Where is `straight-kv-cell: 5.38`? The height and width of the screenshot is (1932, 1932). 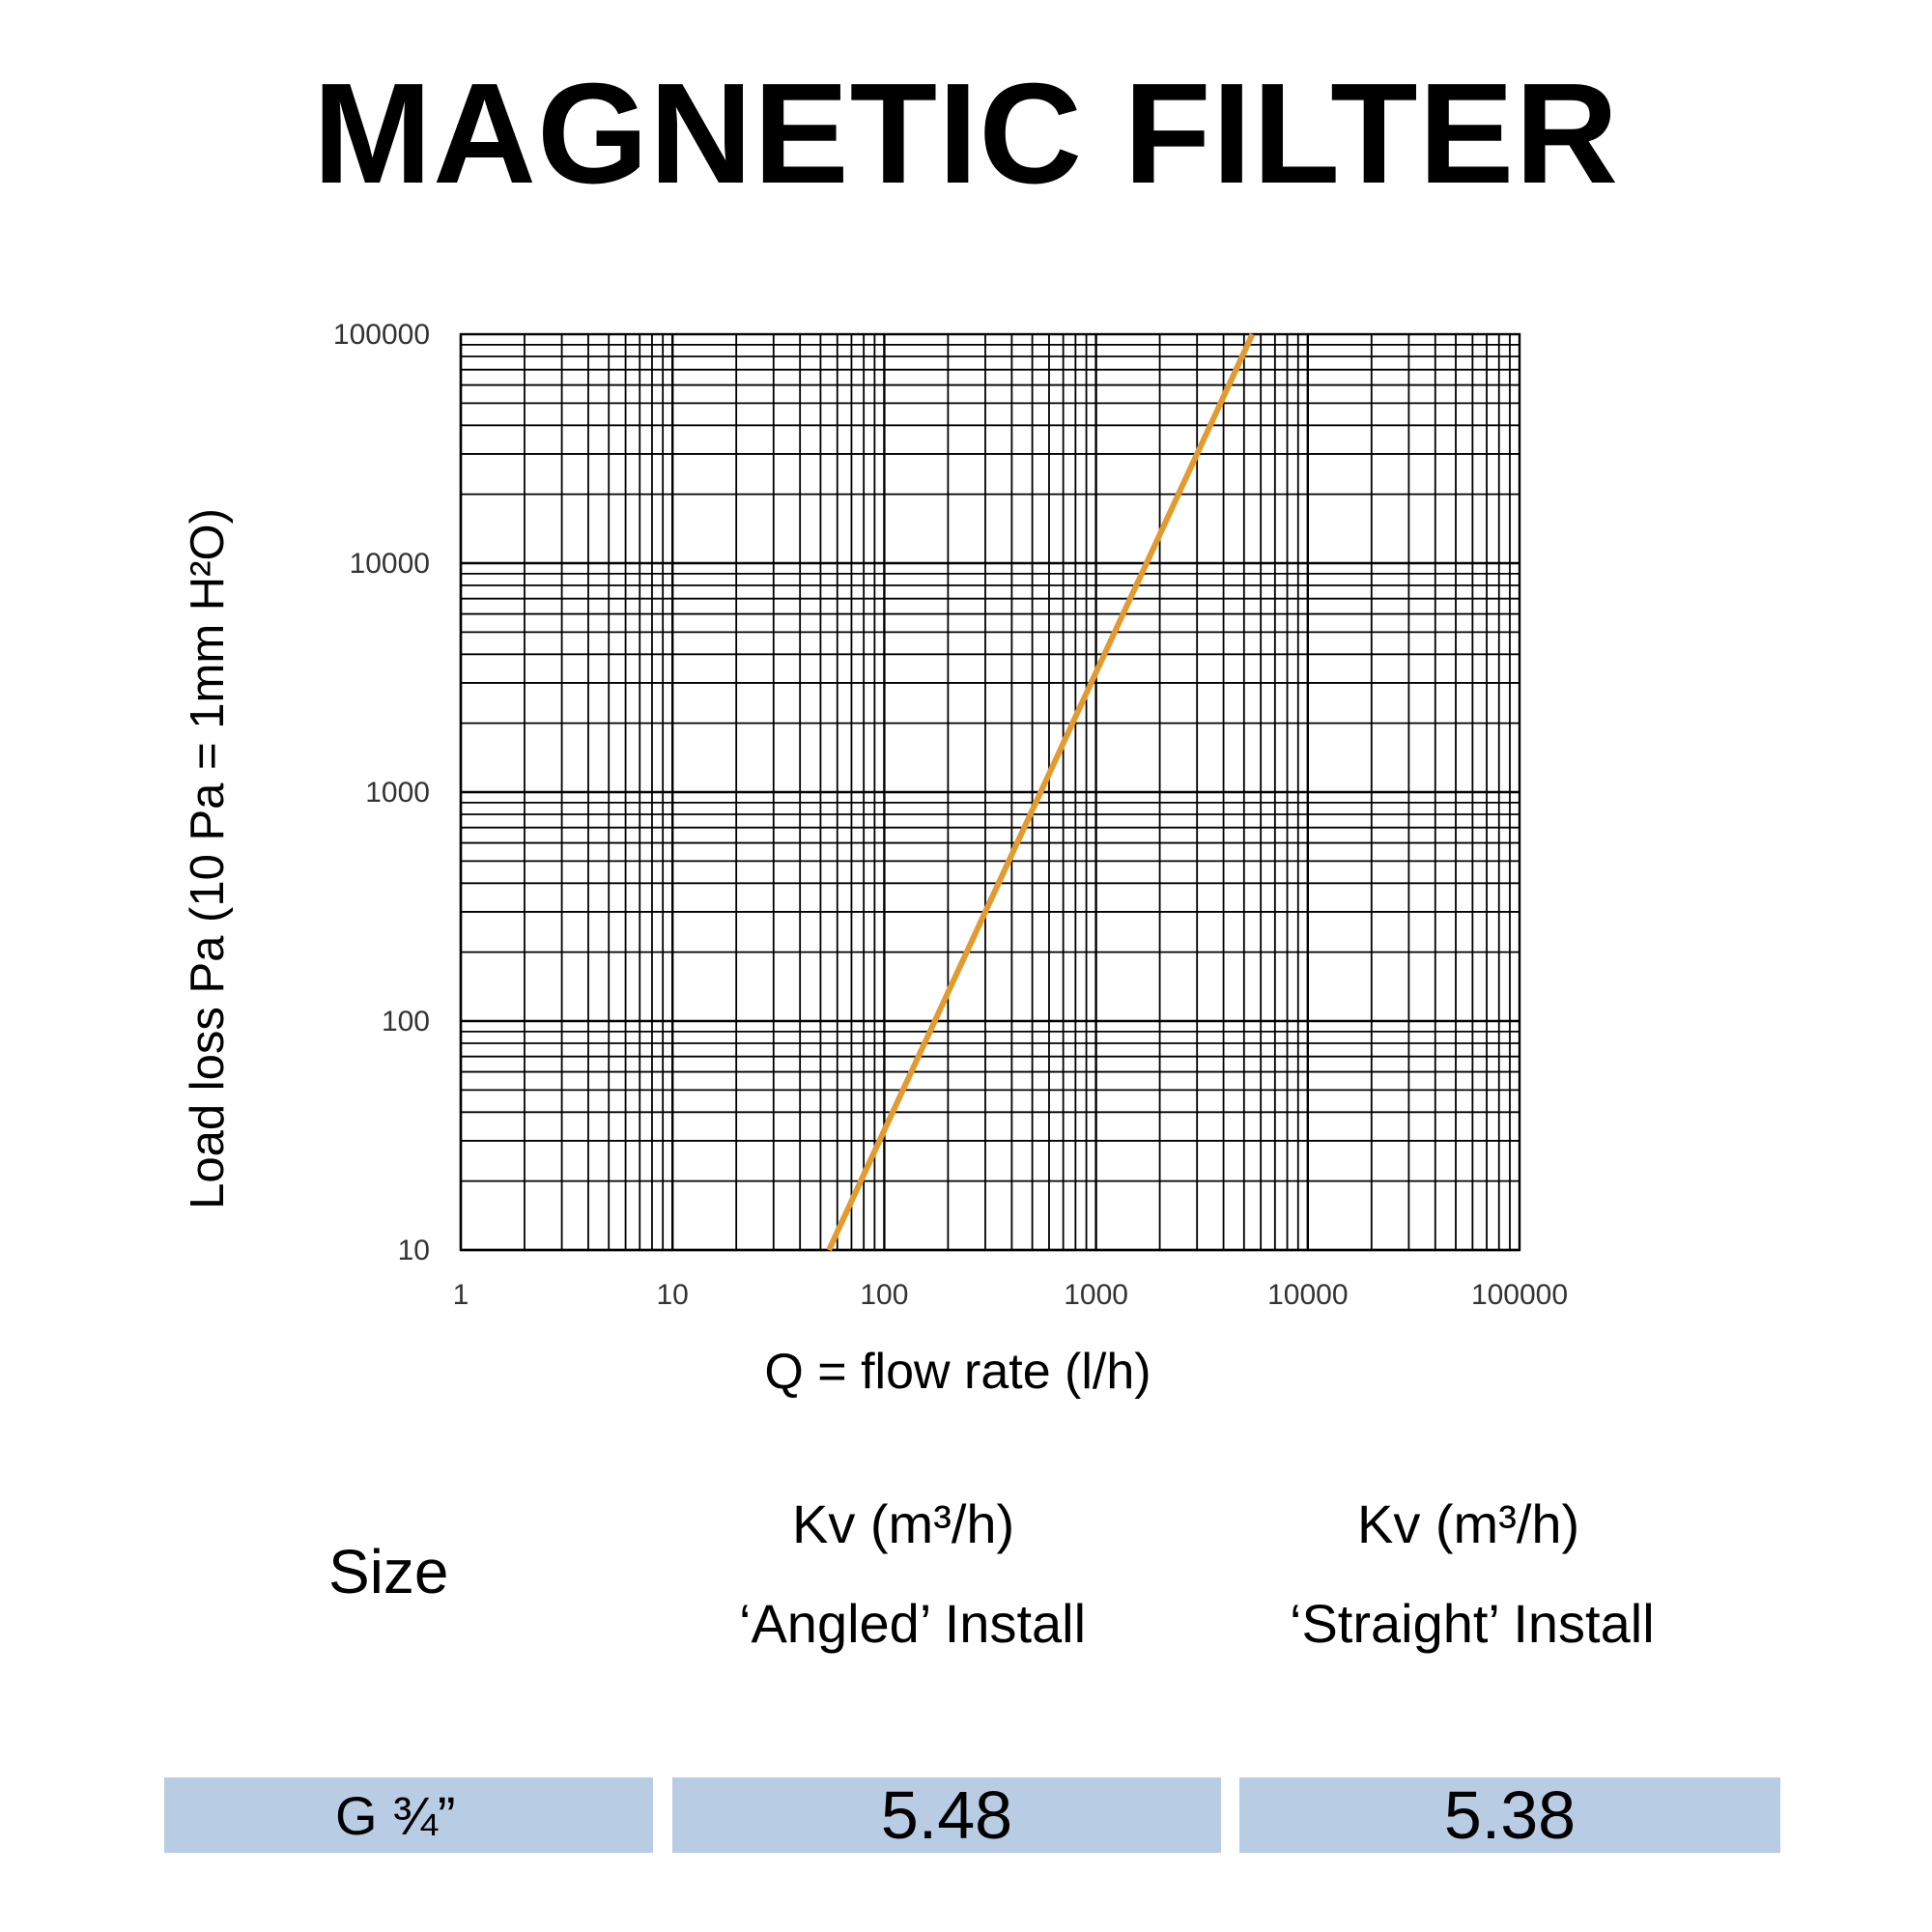 straight-kv-cell: 5.38 is located at coordinates (1509, 1815).